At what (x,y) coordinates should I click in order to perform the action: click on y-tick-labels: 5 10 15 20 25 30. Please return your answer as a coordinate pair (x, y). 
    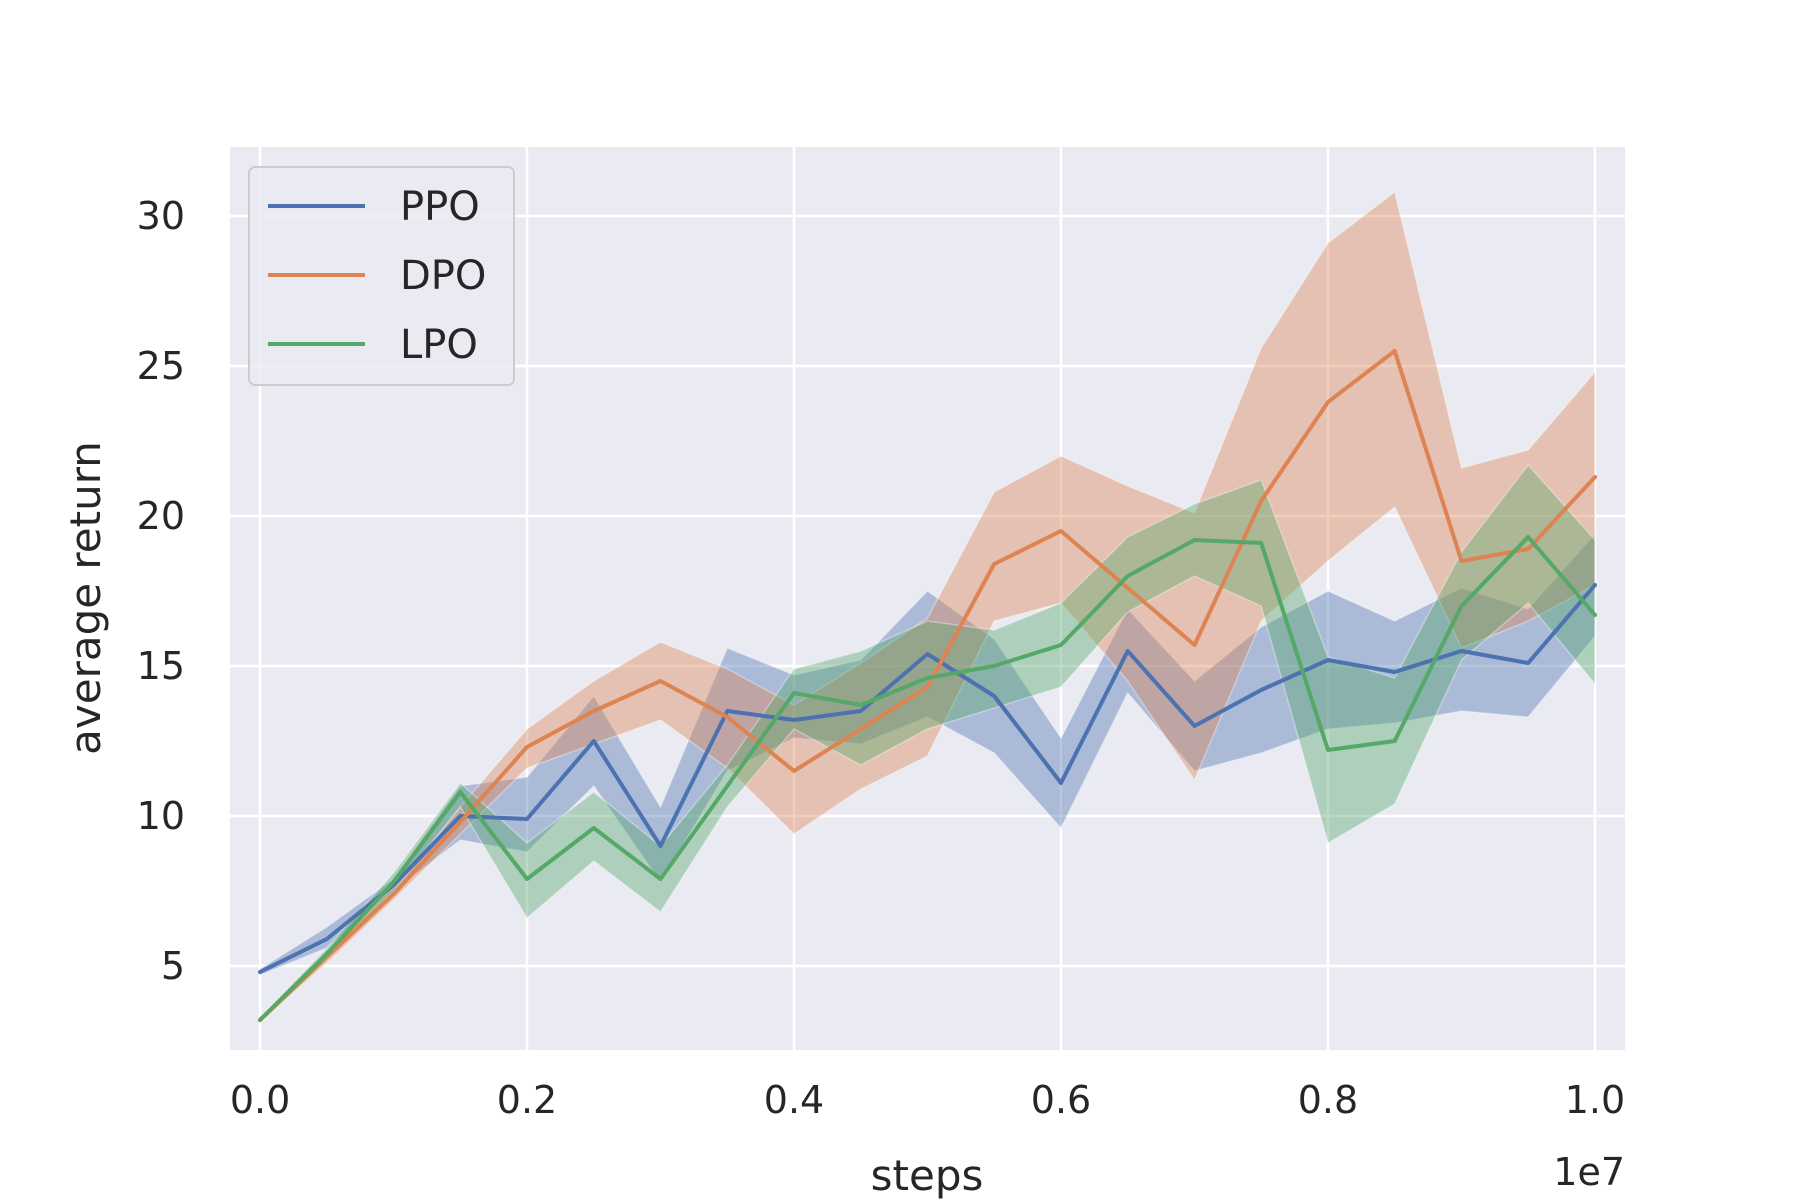
    Looking at the image, I should click on (161, 591).